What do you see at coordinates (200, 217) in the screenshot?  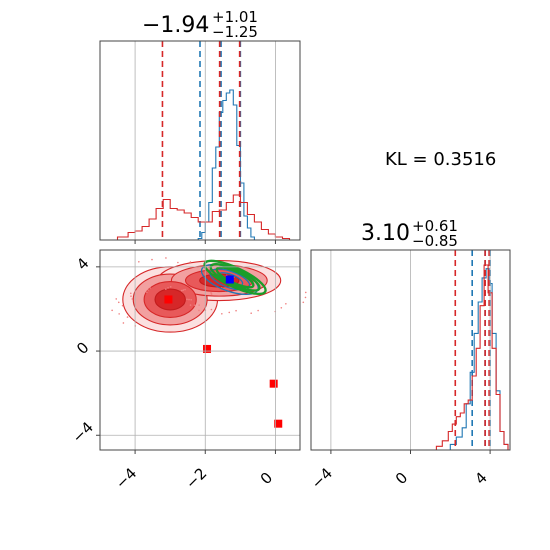 I see `x-hist-red` at bounding box center [200, 217].